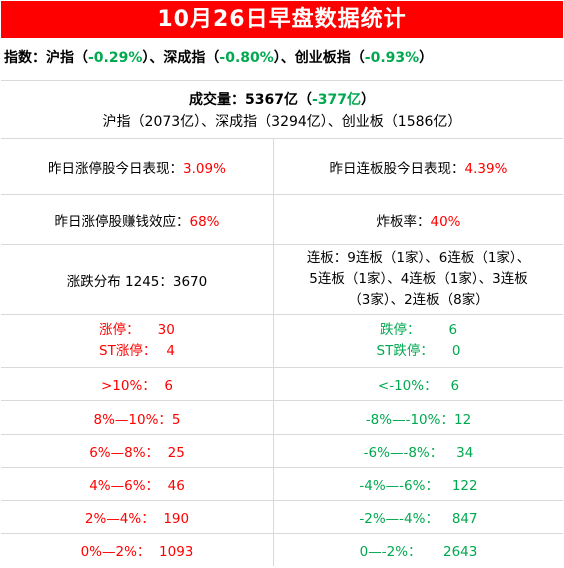  I want to click on range-down-label: -8%—-10%：, so click(409, 419).